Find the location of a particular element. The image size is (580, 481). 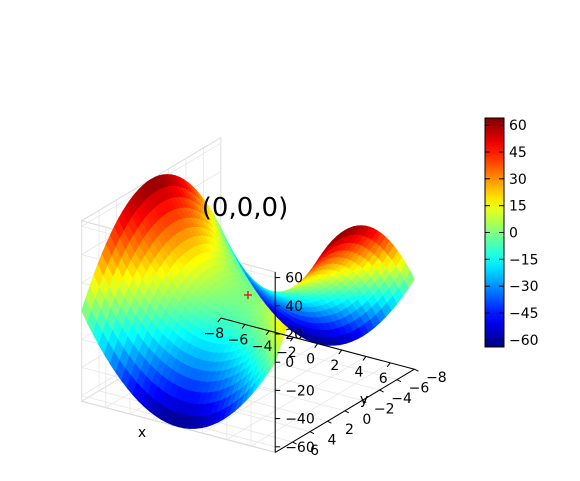

x-tick-label: 4 is located at coordinates (359, 372).